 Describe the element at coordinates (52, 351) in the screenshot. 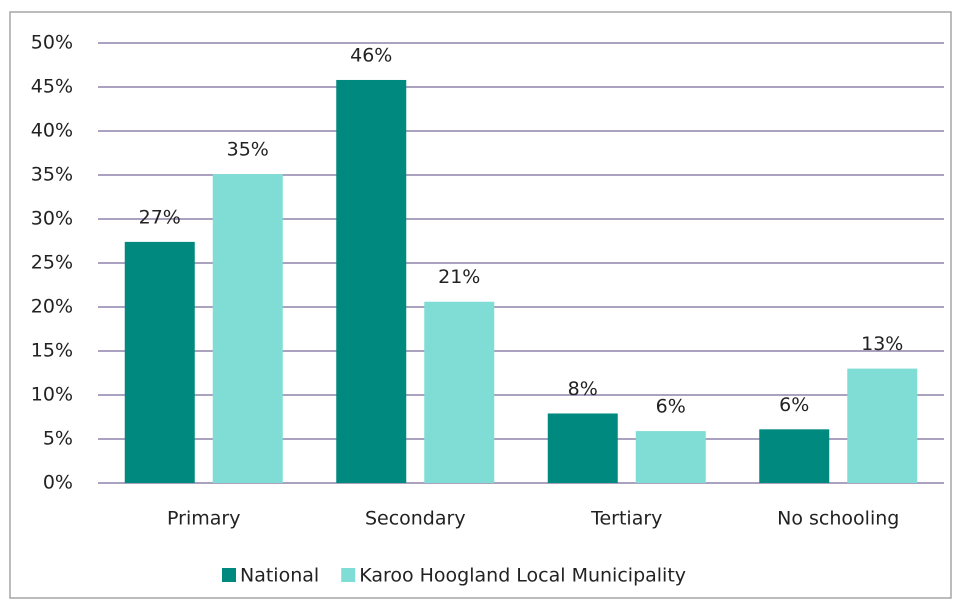

I see `y-tick-label: 15%` at that location.